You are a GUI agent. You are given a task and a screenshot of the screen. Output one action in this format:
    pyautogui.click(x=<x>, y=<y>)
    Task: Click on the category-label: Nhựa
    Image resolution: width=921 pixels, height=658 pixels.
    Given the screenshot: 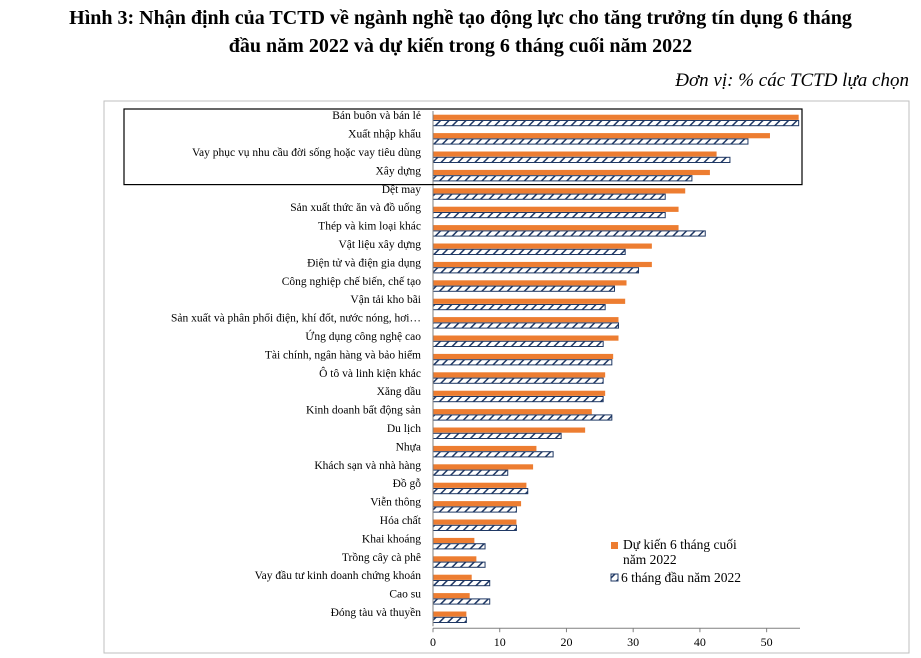 What is the action you would take?
    pyautogui.click(x=408, y=447)
    